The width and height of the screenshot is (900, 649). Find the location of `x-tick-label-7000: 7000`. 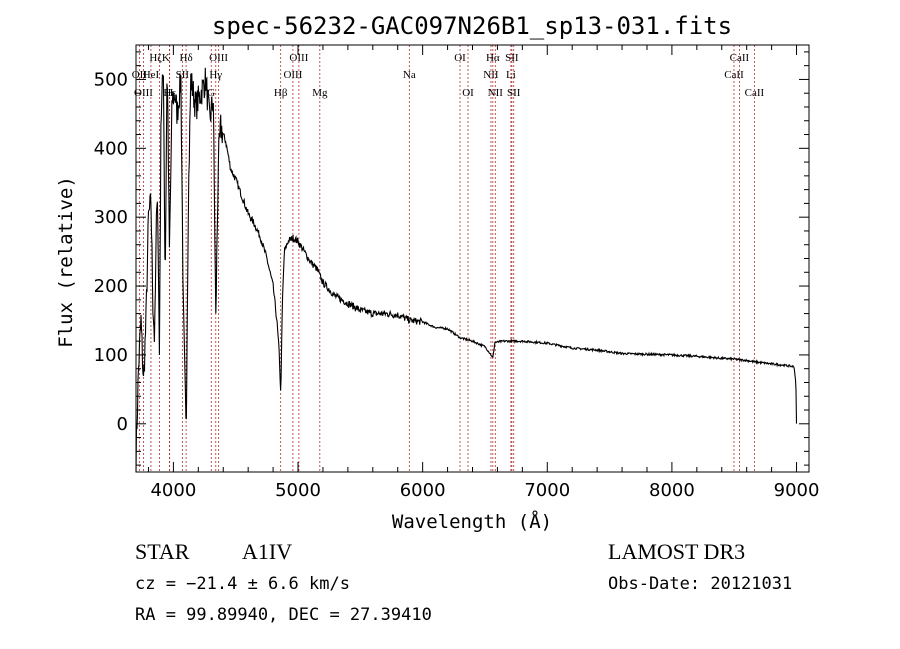

x-tick-label-7000: 7000 is located at coordinates (547, 490).